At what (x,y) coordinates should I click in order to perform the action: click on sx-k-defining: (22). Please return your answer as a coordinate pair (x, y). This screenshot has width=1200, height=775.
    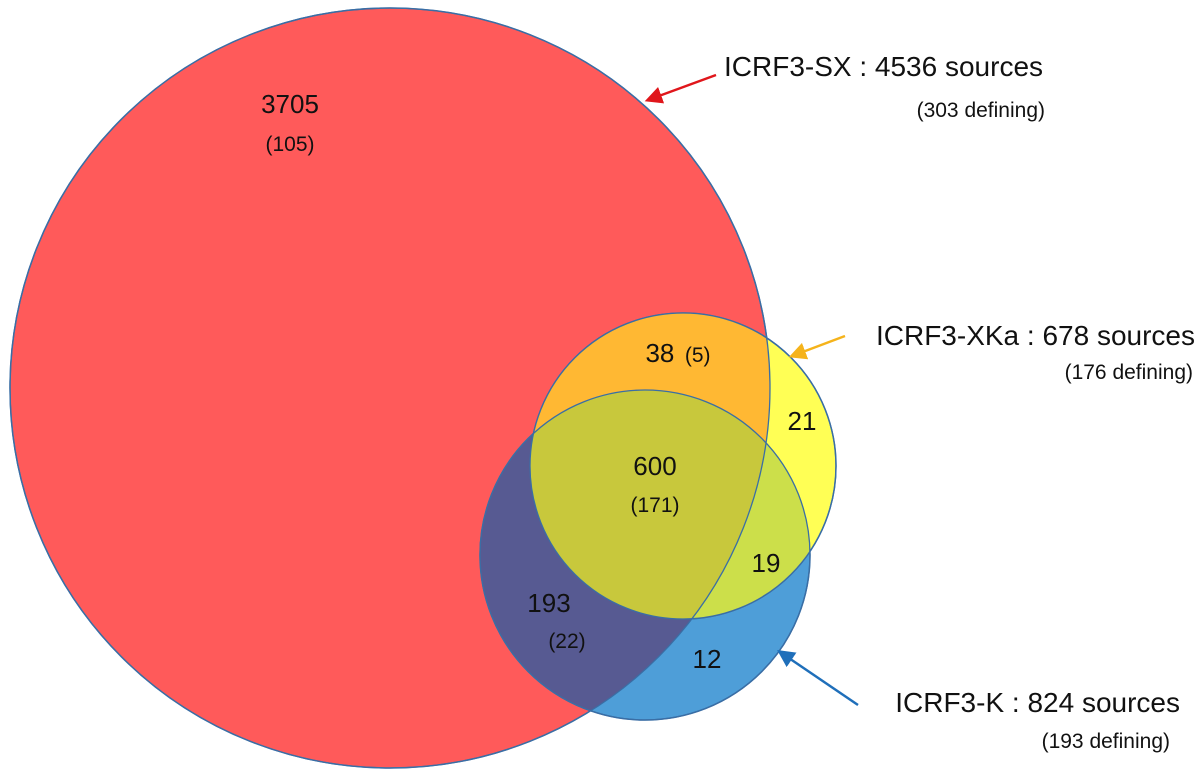
    Looking at the image, I should click on (566, 641).